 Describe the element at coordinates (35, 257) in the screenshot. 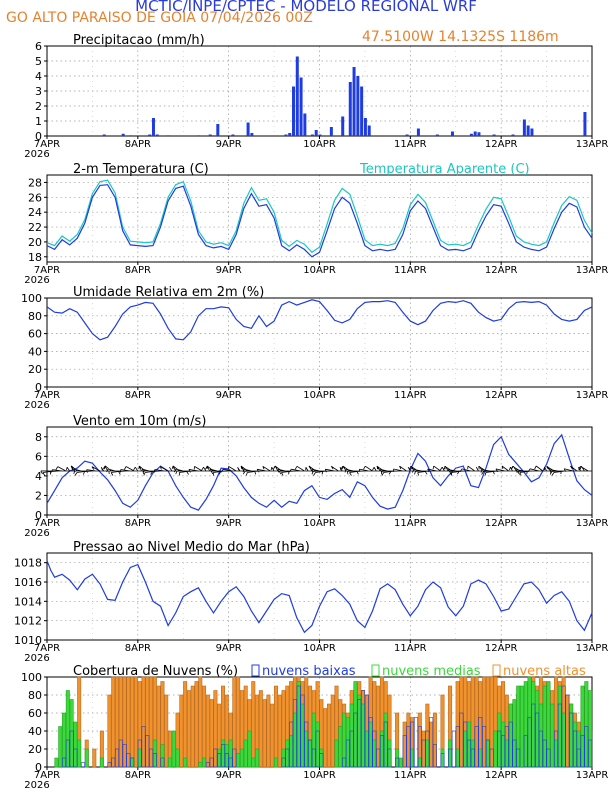

I see `y-tick-label: 18` at that location.